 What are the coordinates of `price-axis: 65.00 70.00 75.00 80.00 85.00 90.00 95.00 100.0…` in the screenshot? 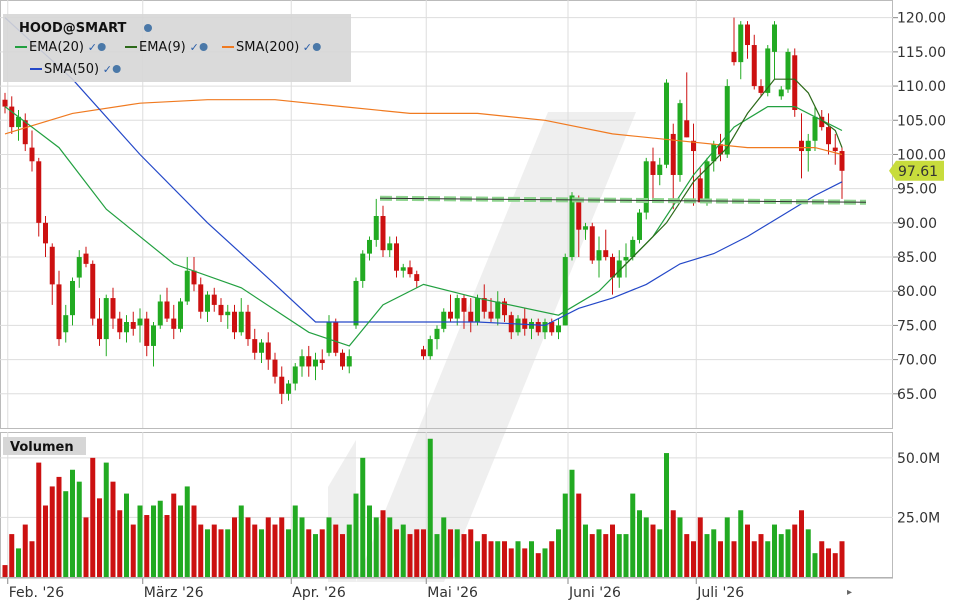 It's located at (919, 207).